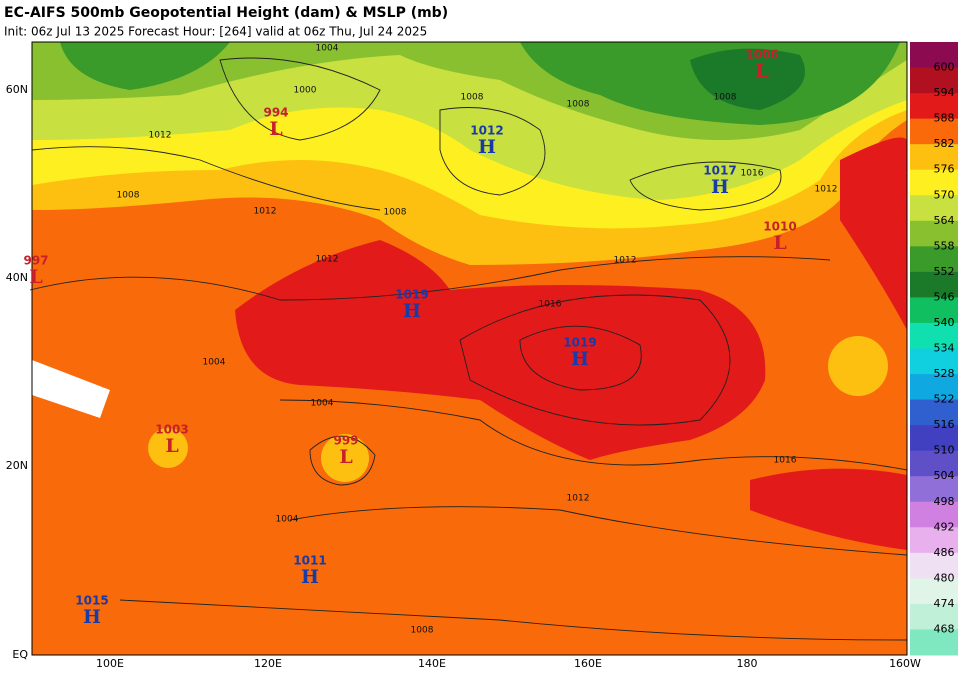 The image size is (960, 676). Describe the element at coordinates (944, 475) in the screenshot. I see `colorbar-label: 504` at that location.